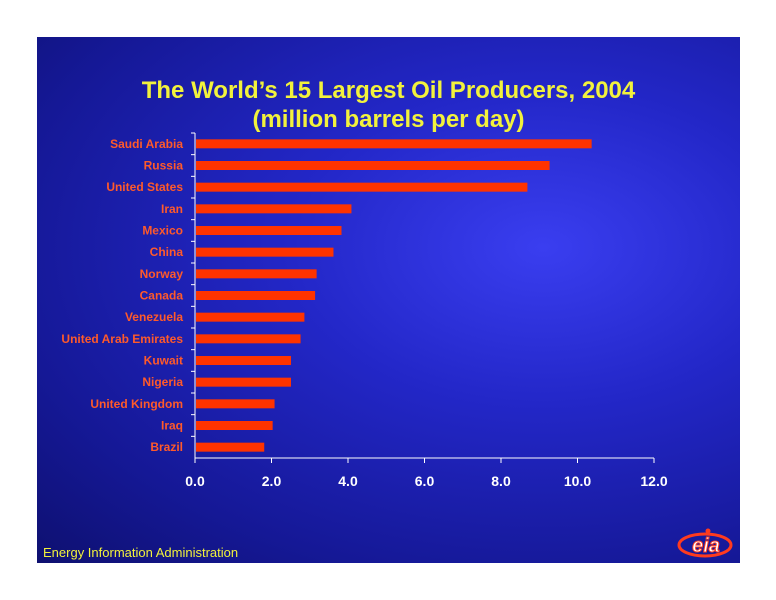 The height and width of the screenshot is (600, 776). I want to click on category-label: China, so click(167, 252).